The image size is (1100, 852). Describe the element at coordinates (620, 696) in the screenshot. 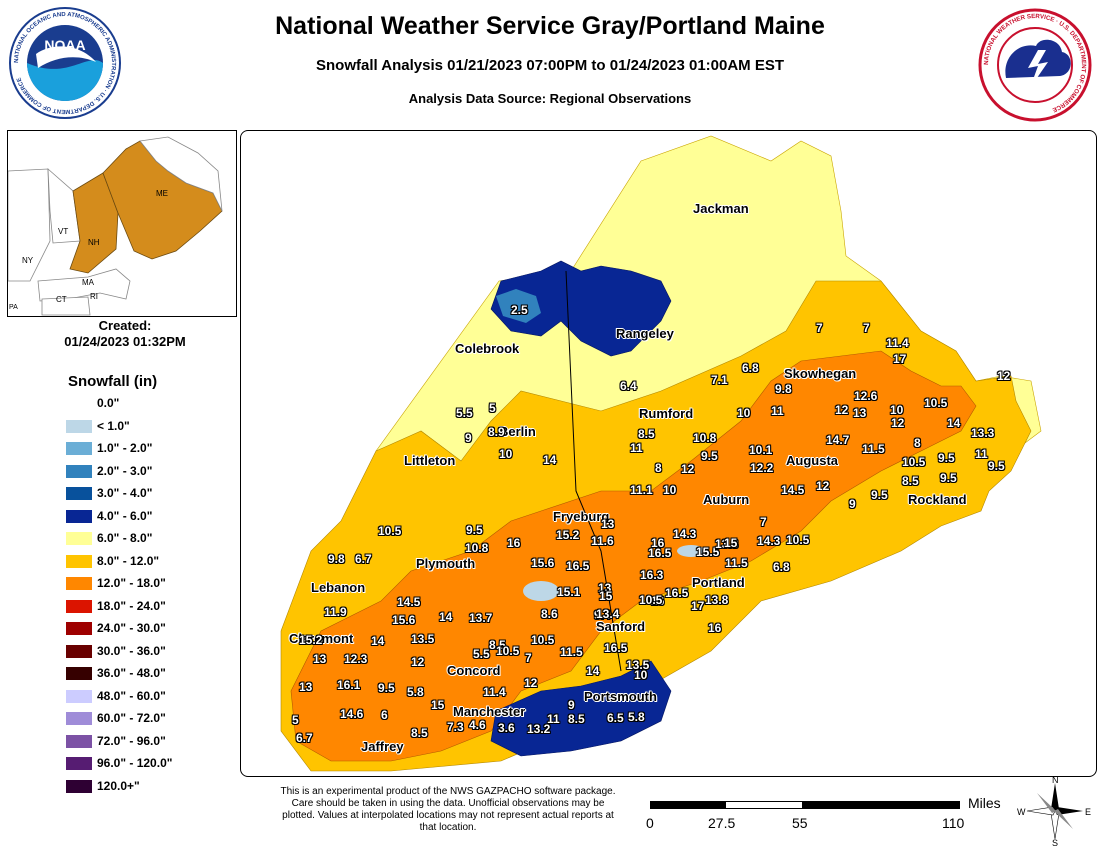

I see `city-label: Portsmouth` at that location.